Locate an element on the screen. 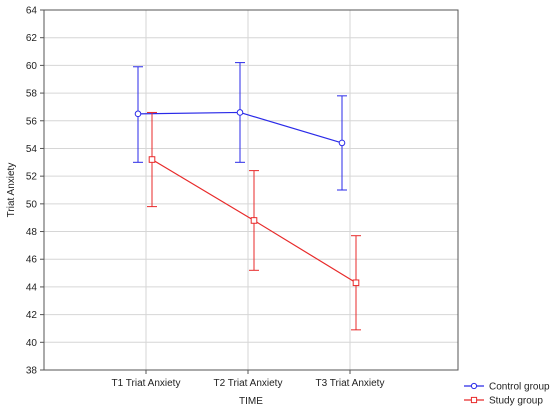  y-tick-label: 64 is located at coordinates (32, 11).